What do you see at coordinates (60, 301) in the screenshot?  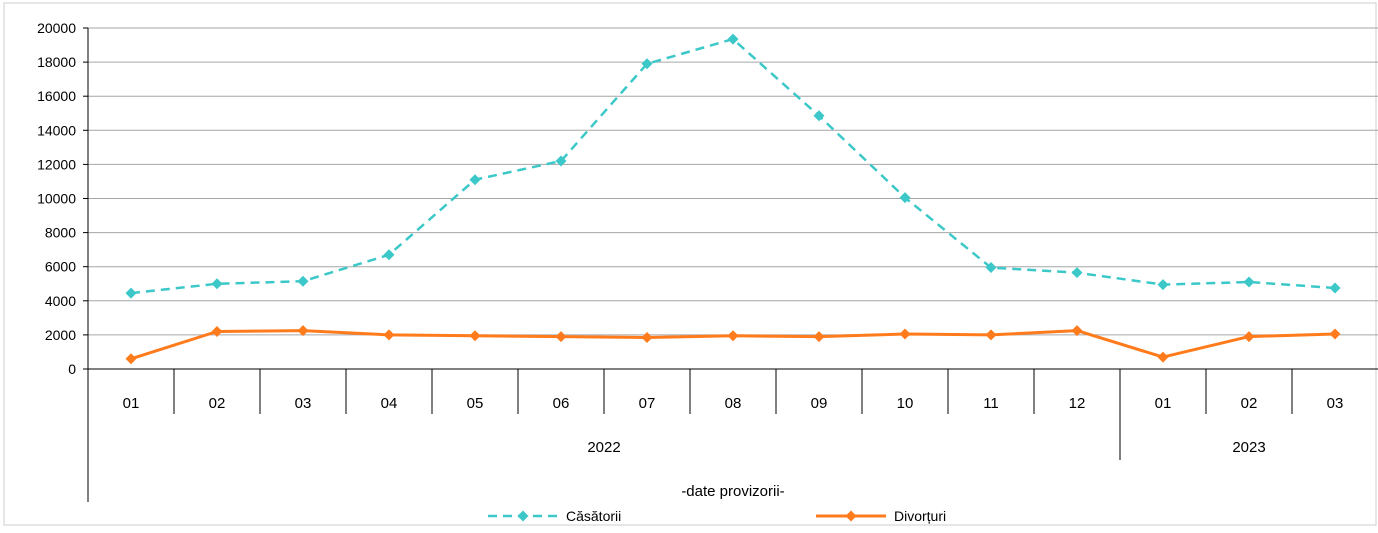 I see `y-tick-label: 4000` at bounding box center [60, 301].